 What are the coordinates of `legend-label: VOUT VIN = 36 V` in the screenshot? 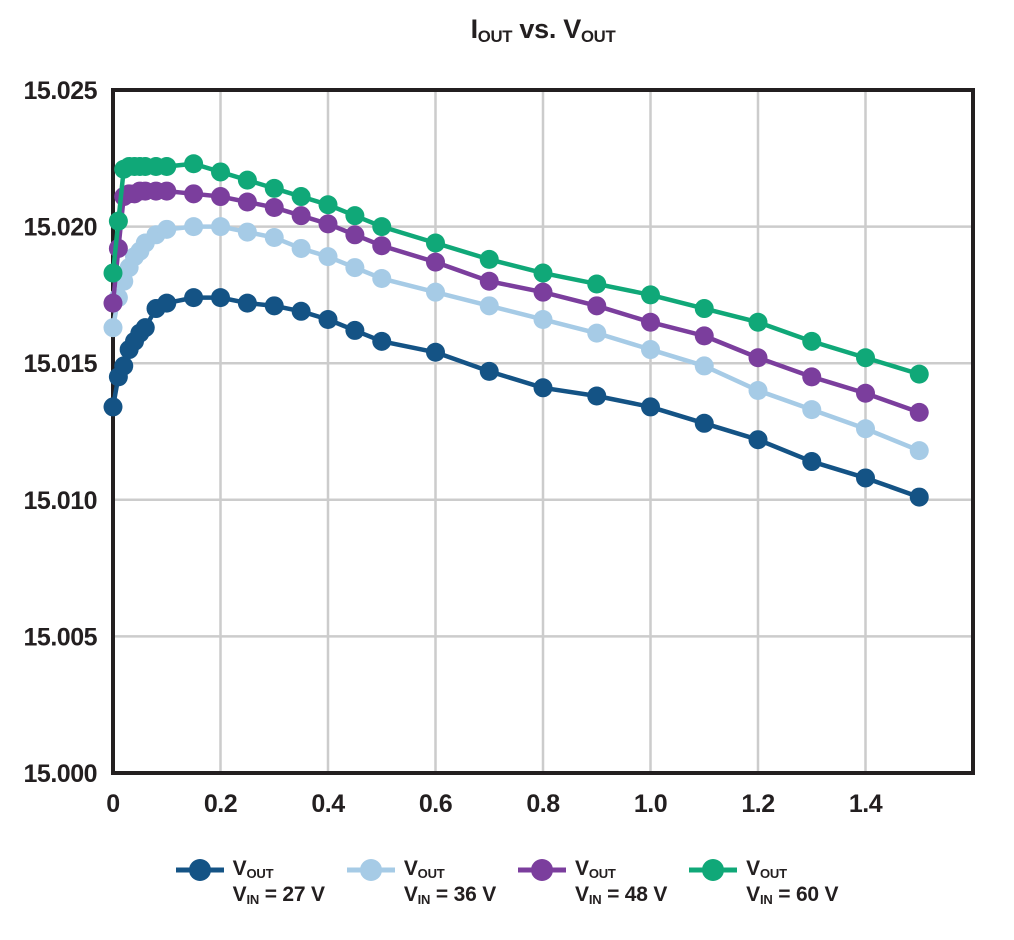 It's located at (450, 882).